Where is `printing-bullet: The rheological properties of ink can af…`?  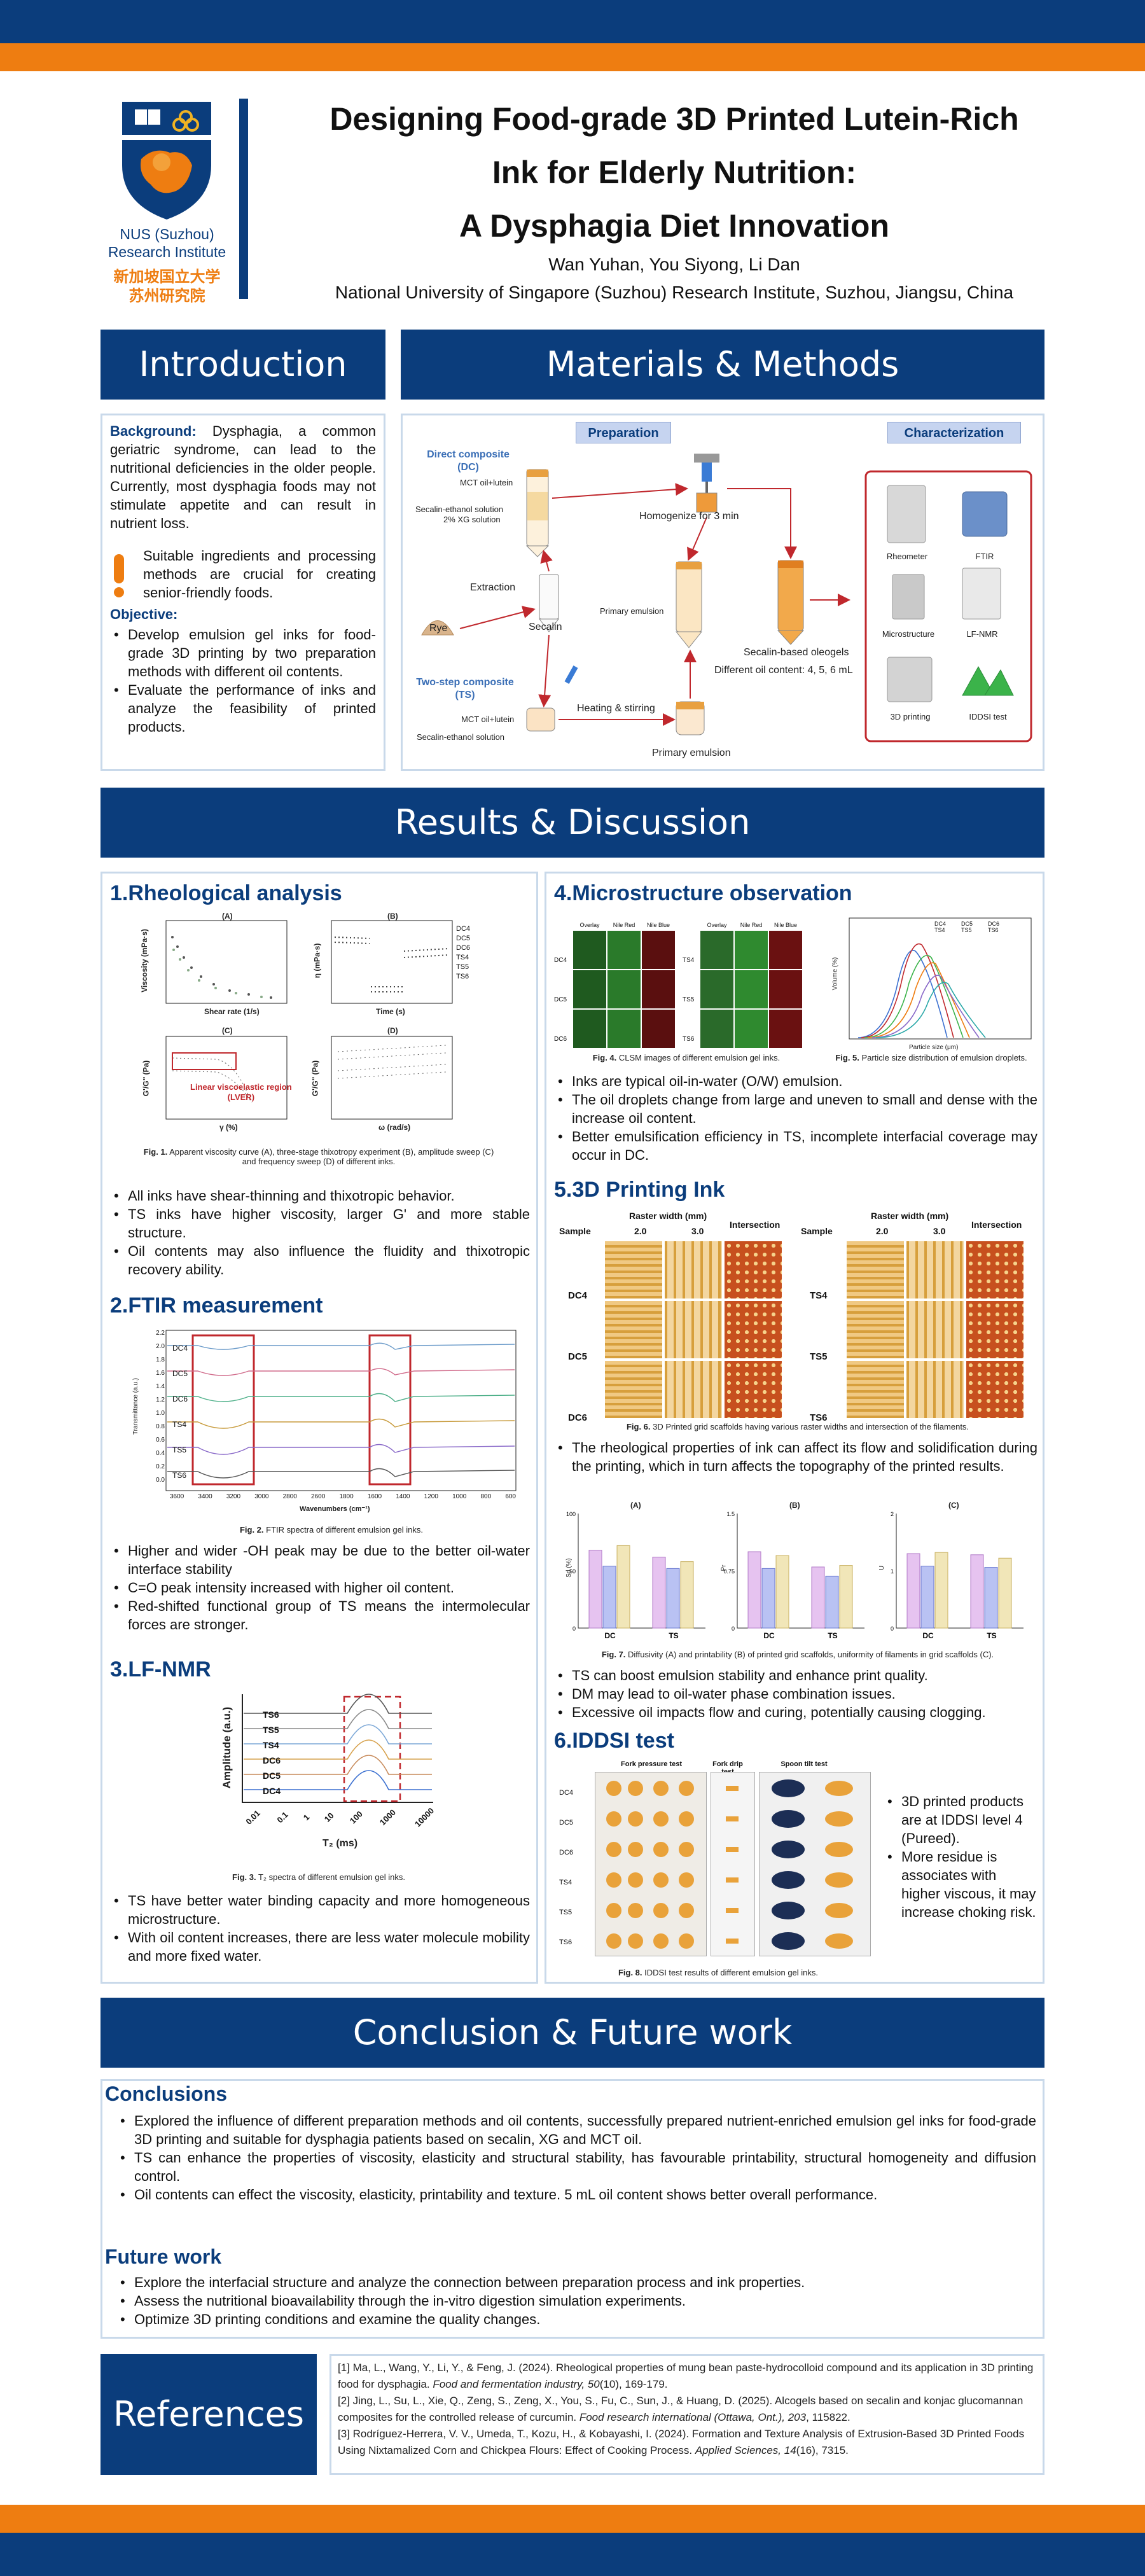
printing-bullet: The rheological properties of ink can af… is located at coordinates (795, 1456).